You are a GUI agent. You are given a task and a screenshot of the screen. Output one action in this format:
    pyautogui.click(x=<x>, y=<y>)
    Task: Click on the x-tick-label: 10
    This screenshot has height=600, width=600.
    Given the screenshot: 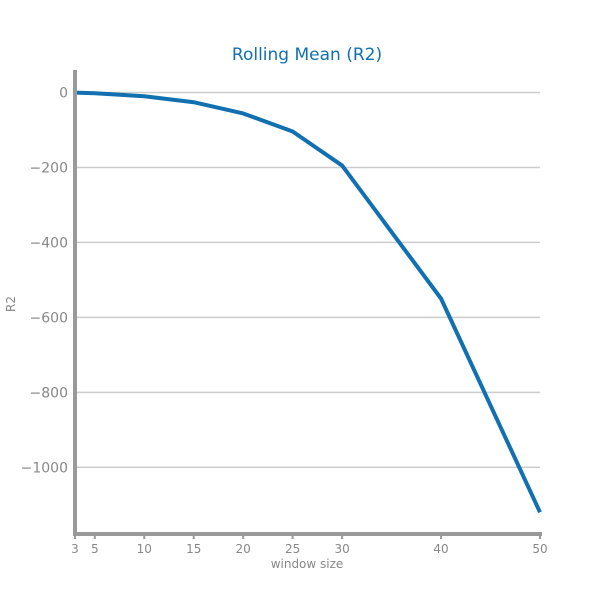 What is the action you would take?
    pyautogui.click(x=144, y=549)
    